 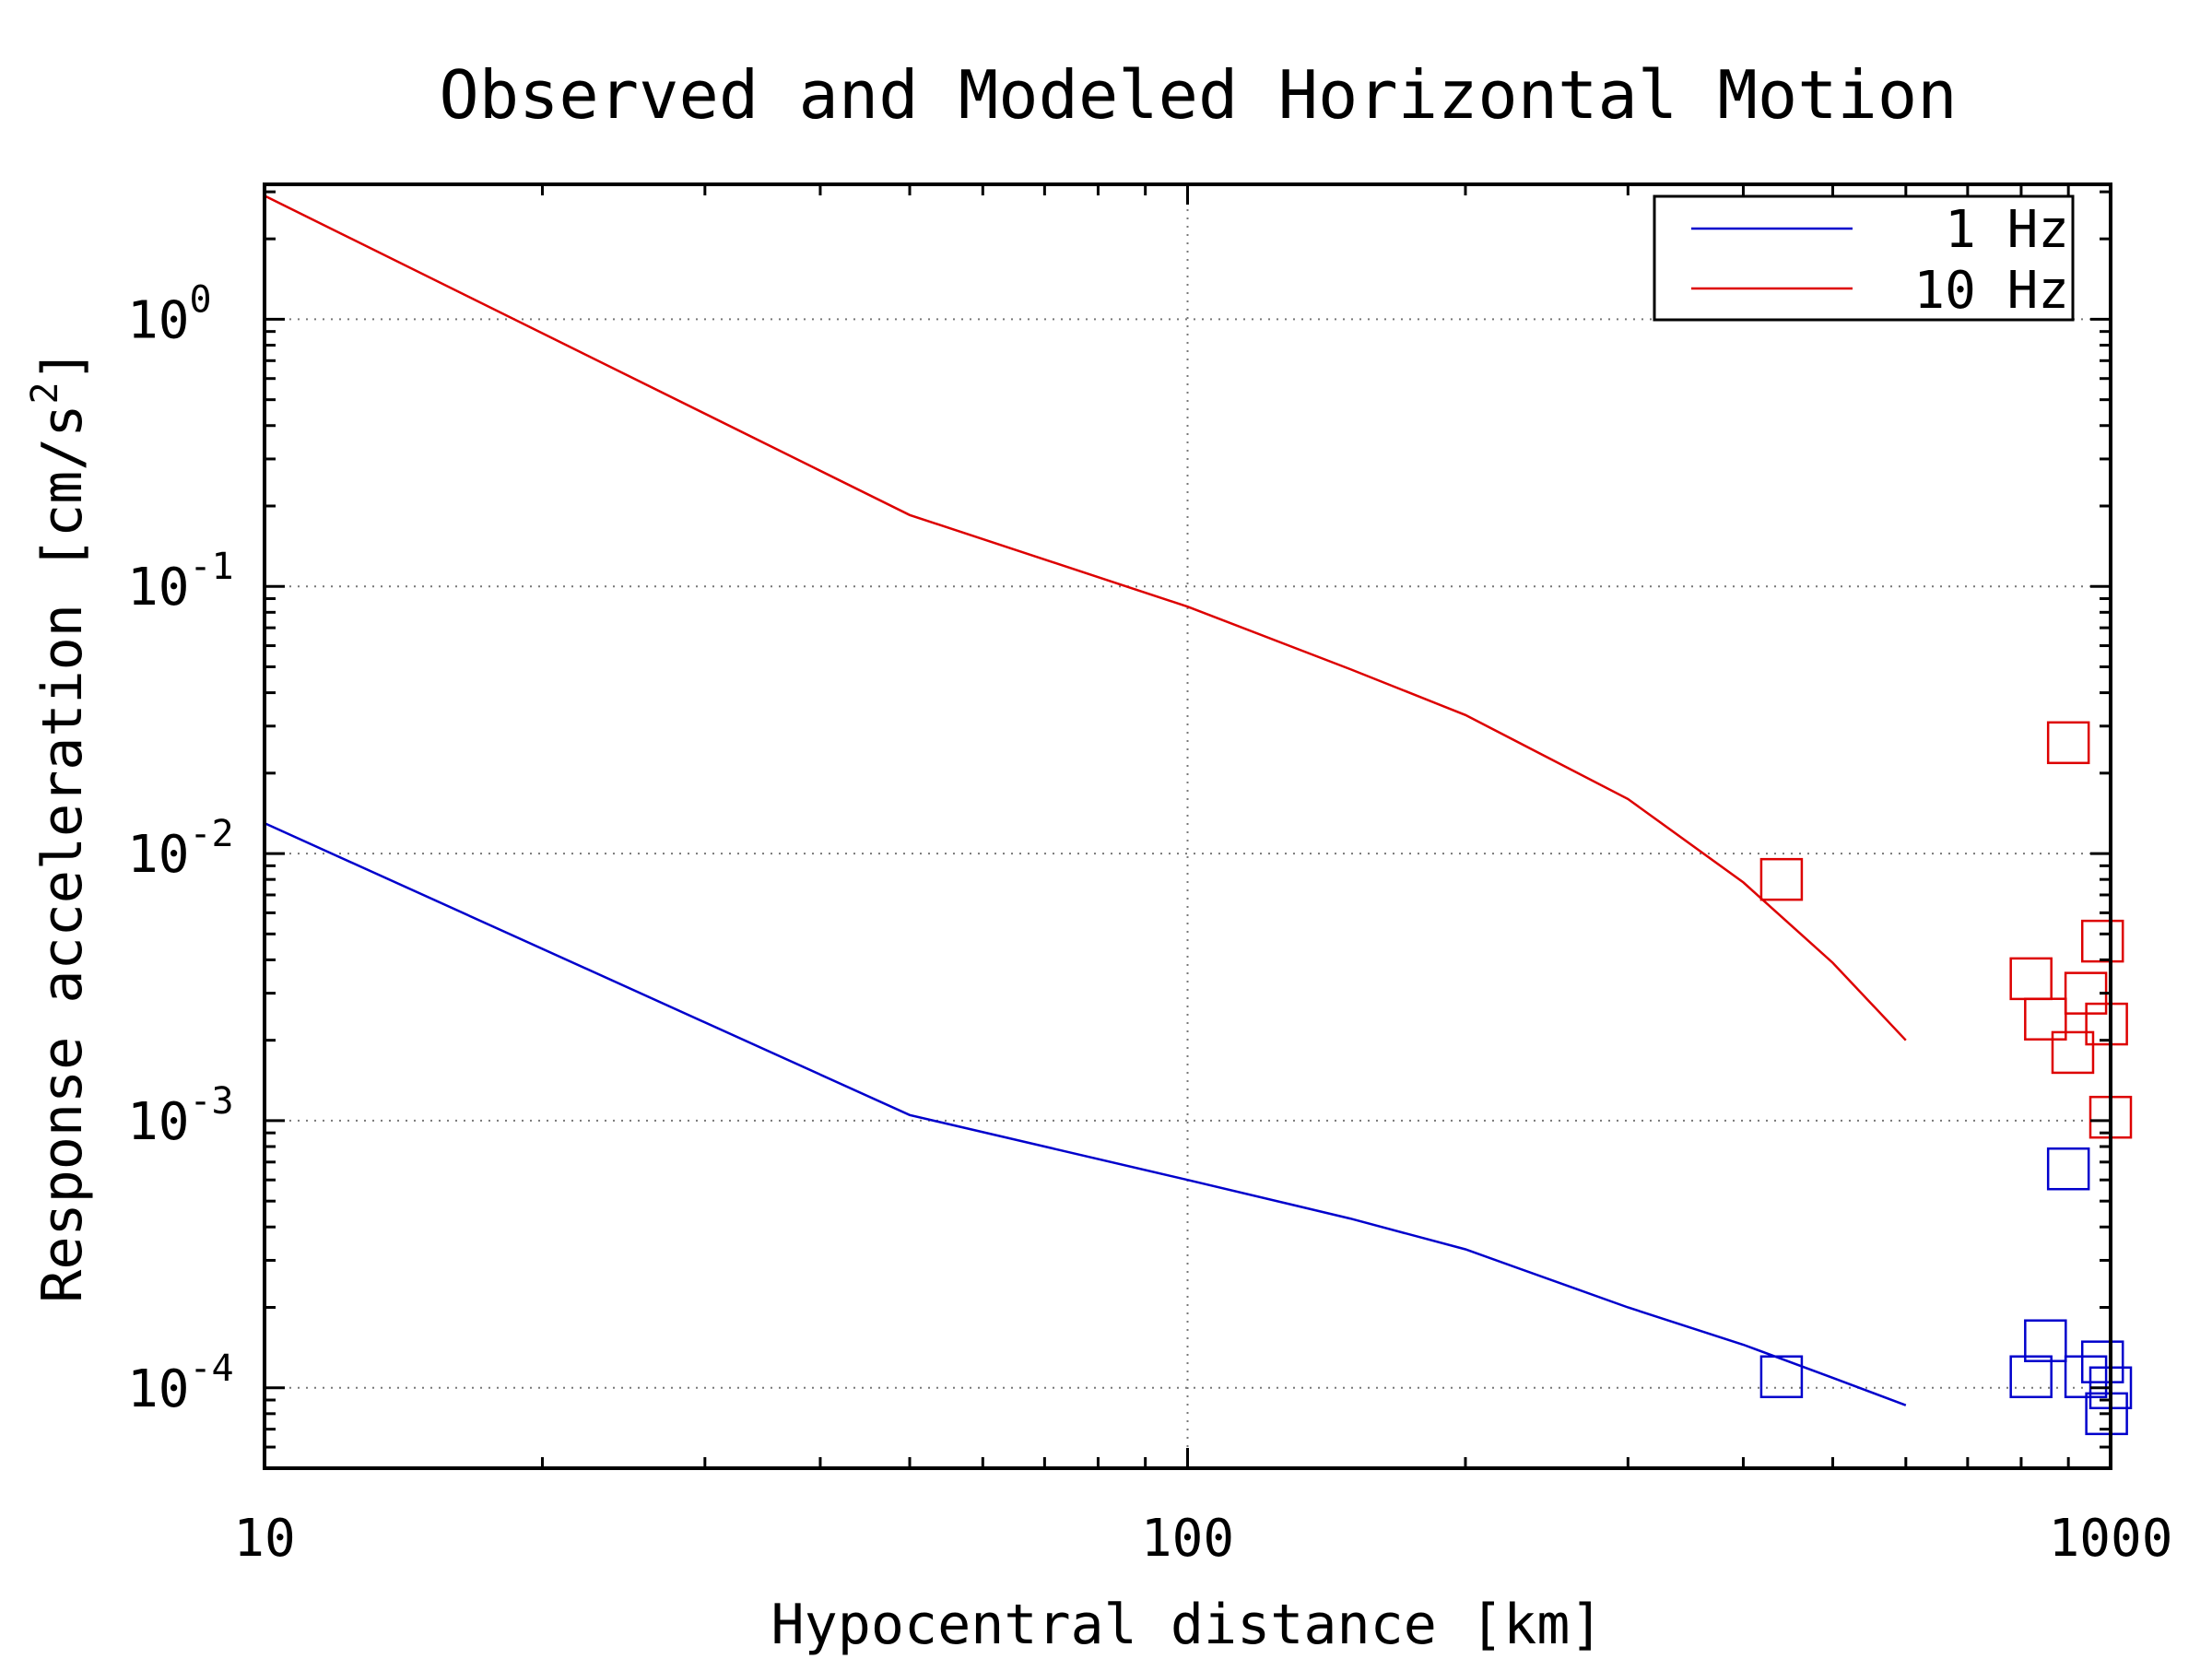 I want to click on legend-label-10hz: 10 Hz, so click(x=1991, y=291).